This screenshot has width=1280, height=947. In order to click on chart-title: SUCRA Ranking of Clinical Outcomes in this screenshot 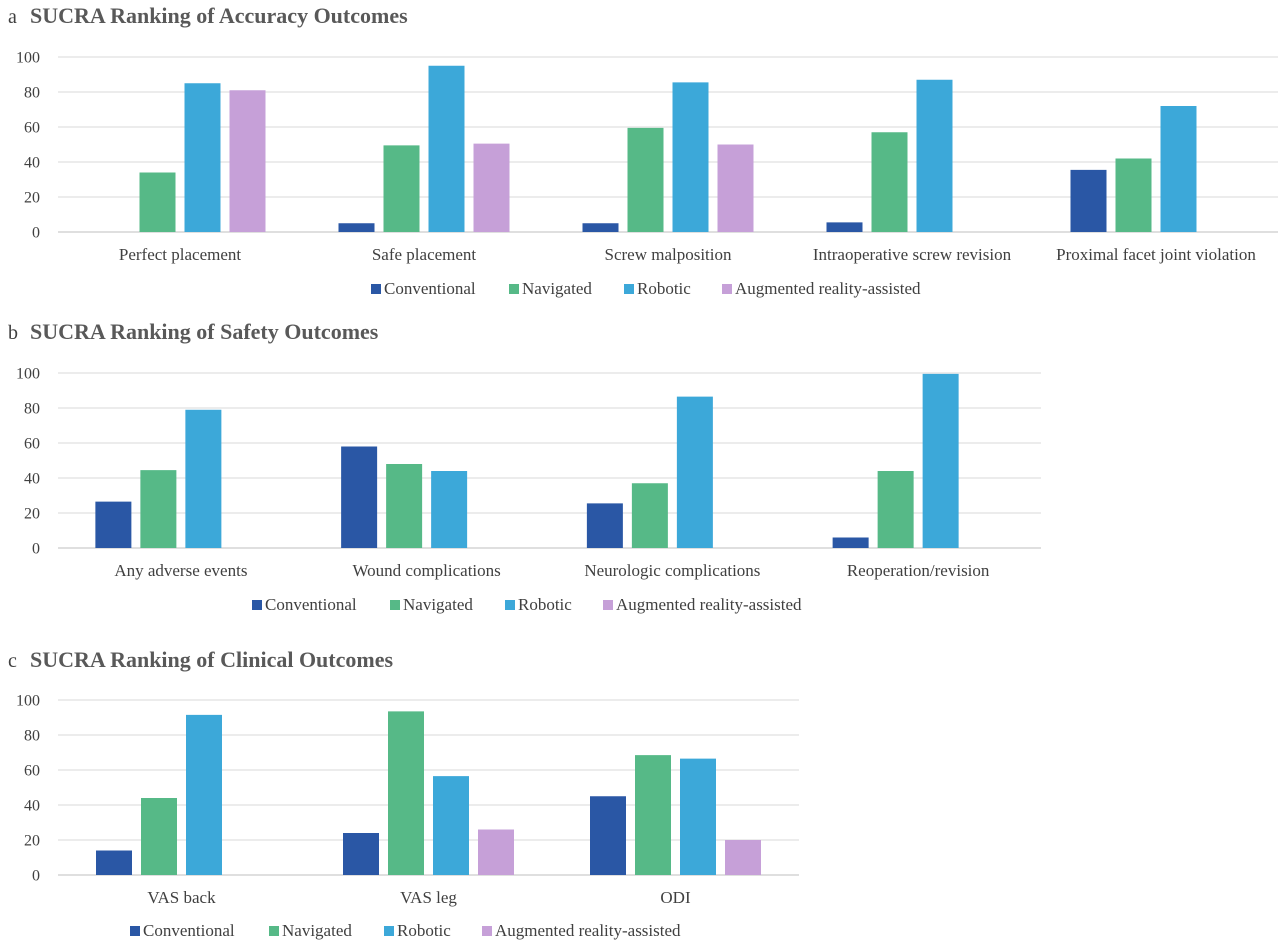, I will do `click(211, 659)`.